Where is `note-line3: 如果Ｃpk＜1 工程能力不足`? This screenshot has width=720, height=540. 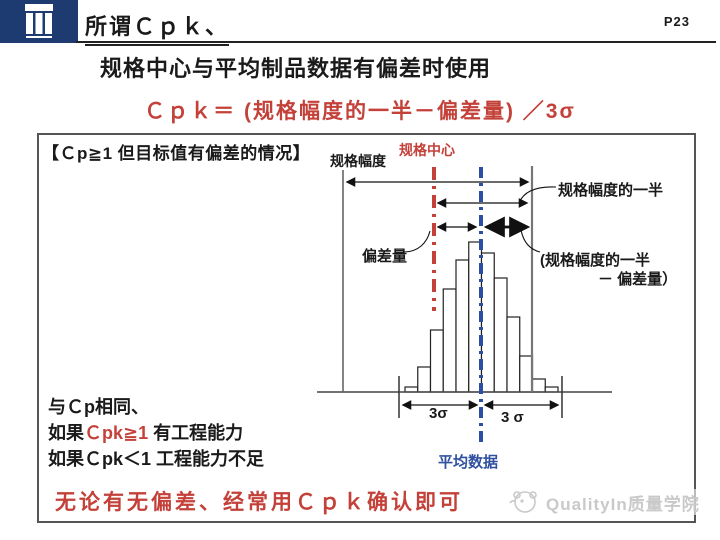
note-line3: 如果Ｃpk＜1 工程能力不足 is located at coordinates (156, 459).